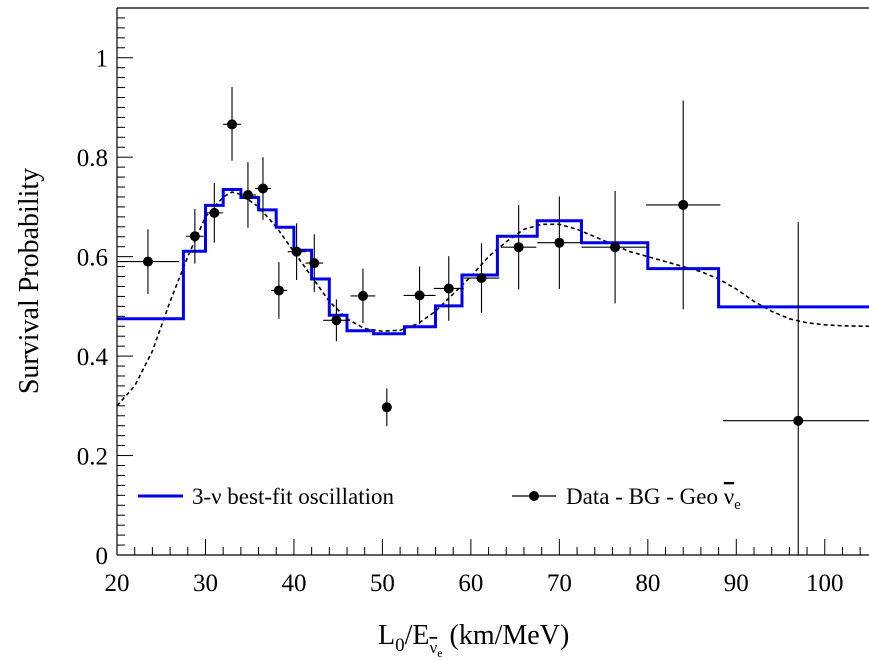 This screenshot has width=869, height=660. Describe the element at coordinates (737, 505) in the screenshot. I see `legend-data-label-sub: e` at that location.